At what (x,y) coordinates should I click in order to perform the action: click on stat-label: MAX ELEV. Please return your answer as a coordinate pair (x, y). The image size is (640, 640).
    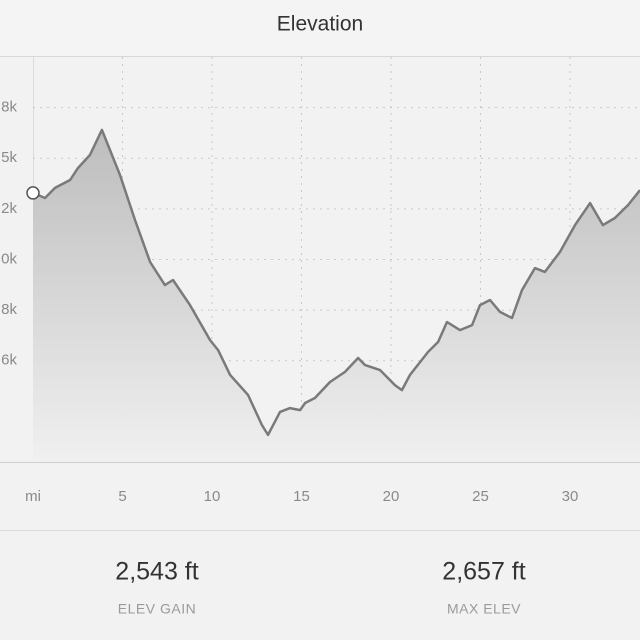
    Looking at the image, I should click on (484, 609).